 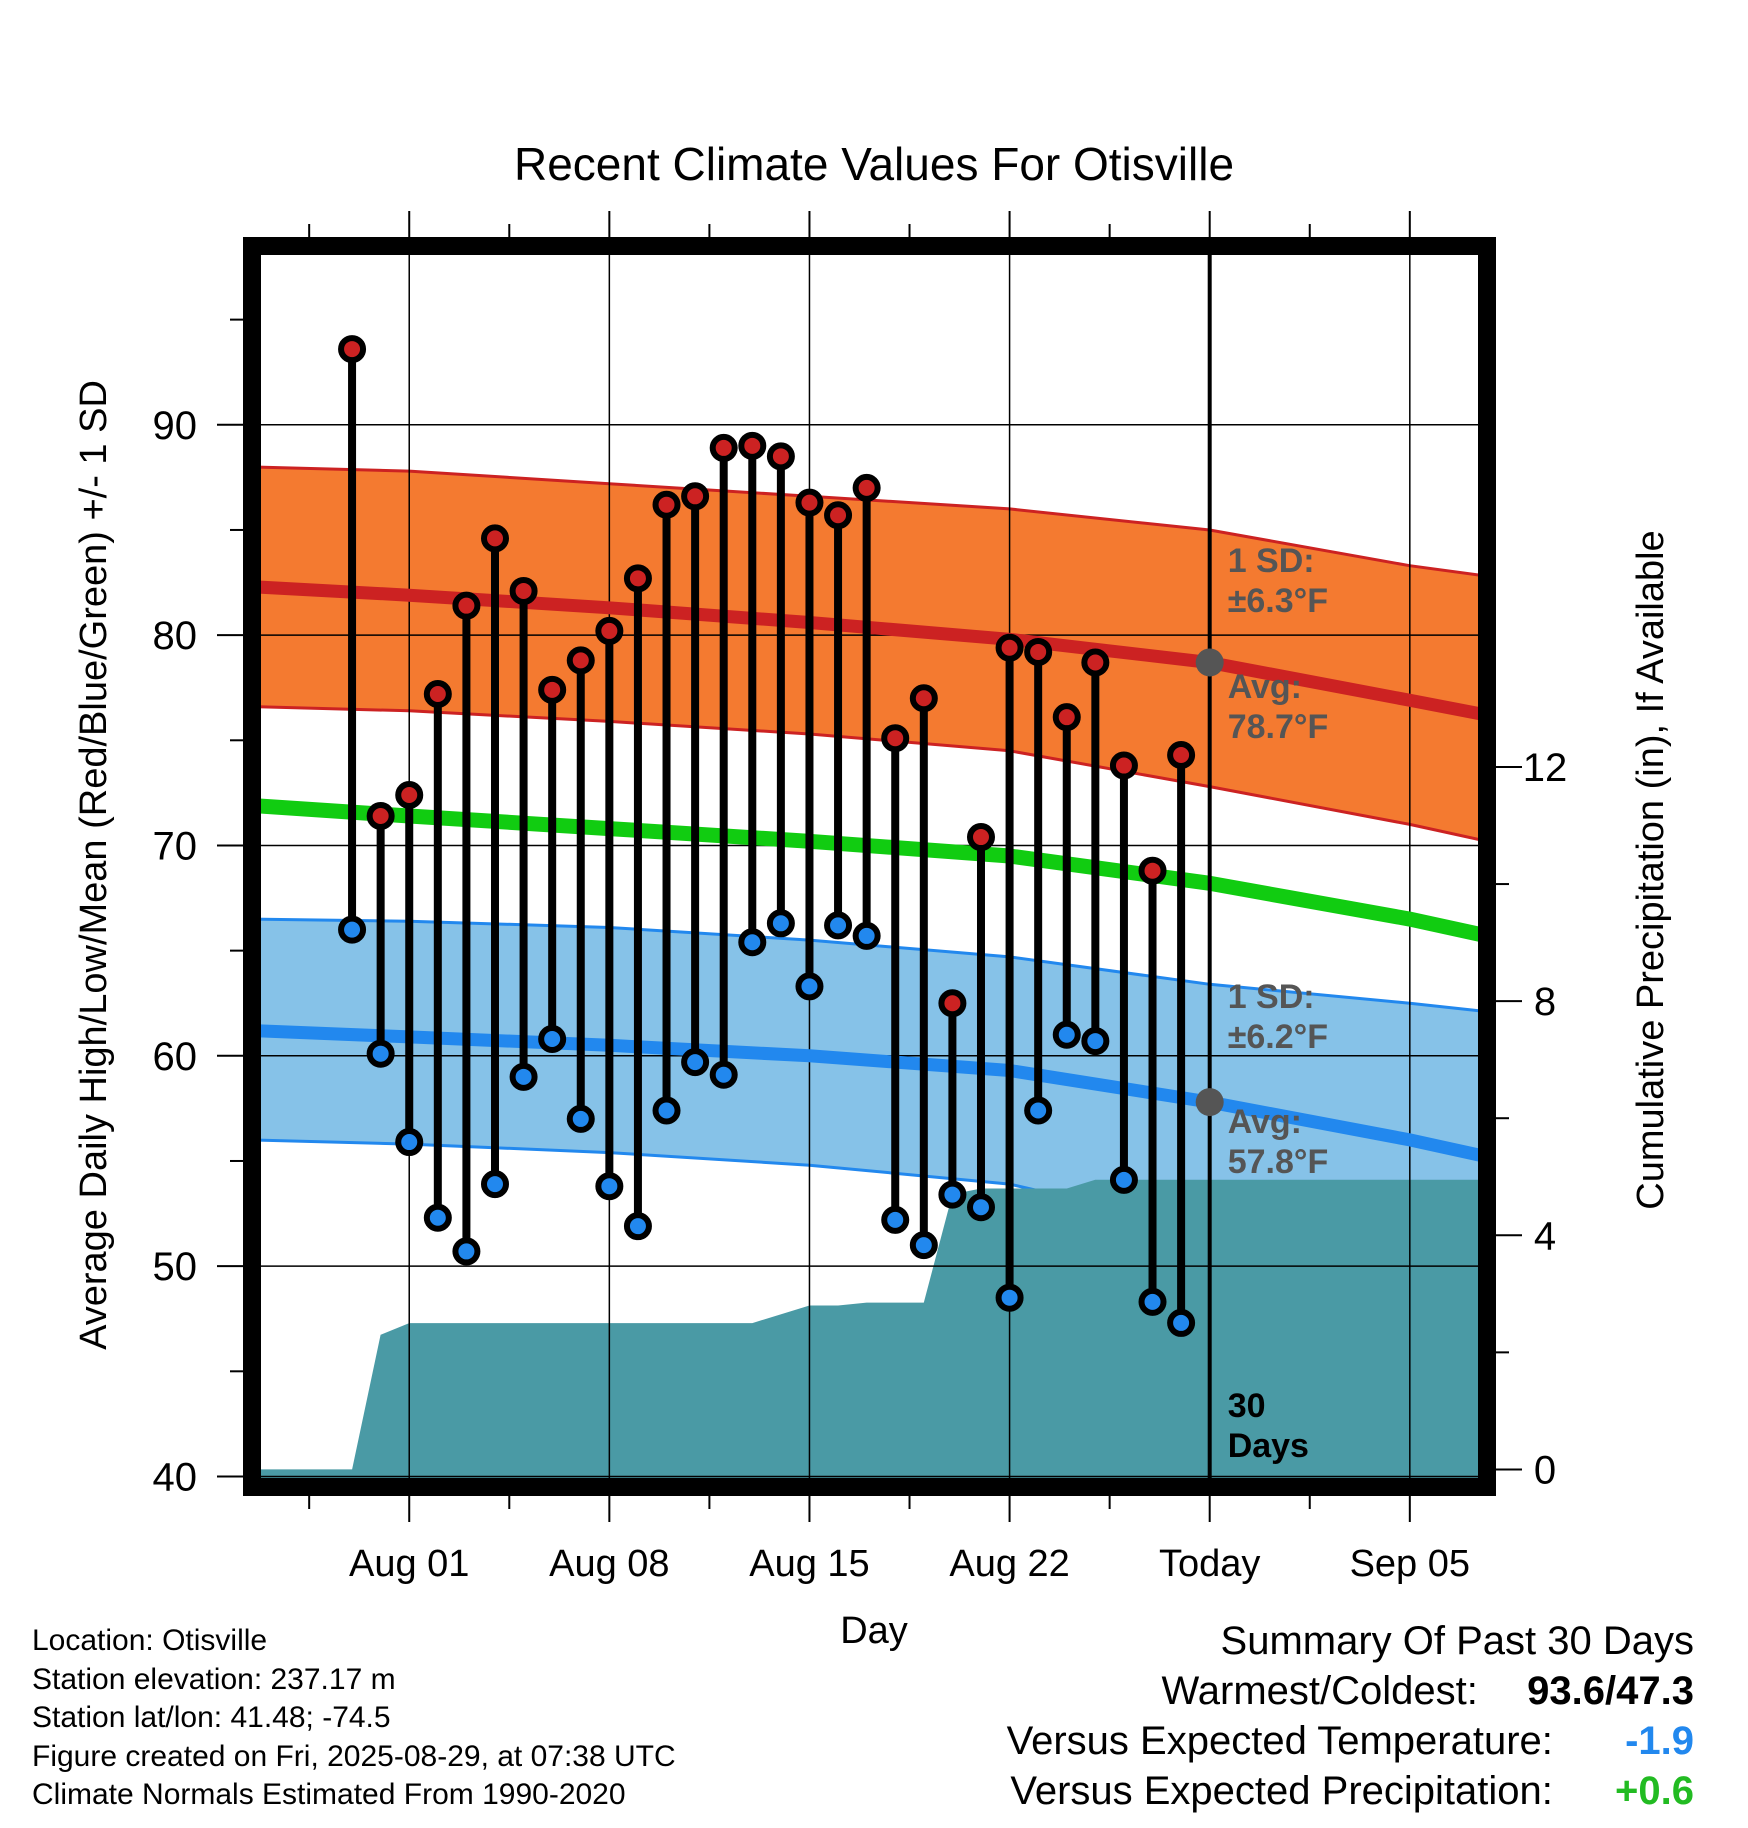 I want to click on x-tick-label: Aug 08, so click(x=609, y=1564).